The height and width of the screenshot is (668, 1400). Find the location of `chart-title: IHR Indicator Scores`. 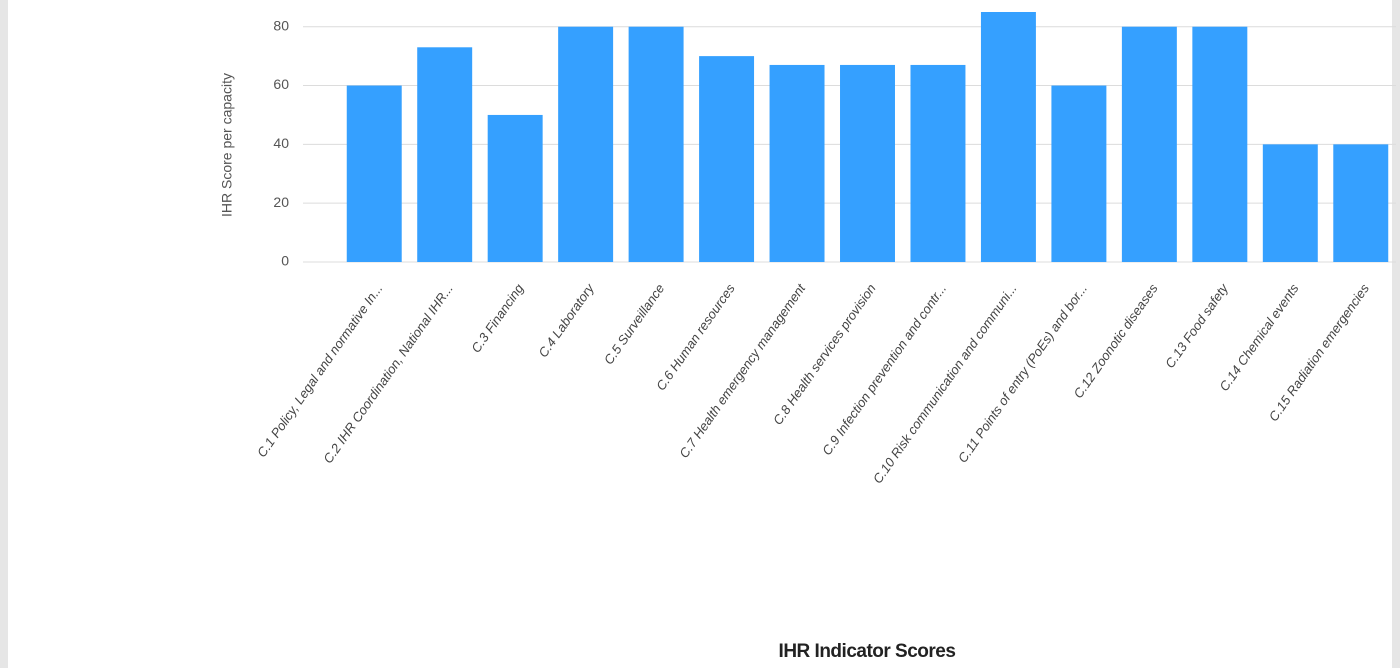

chart-title: IHR Indicator Scores is located at coordinates (867, 651).